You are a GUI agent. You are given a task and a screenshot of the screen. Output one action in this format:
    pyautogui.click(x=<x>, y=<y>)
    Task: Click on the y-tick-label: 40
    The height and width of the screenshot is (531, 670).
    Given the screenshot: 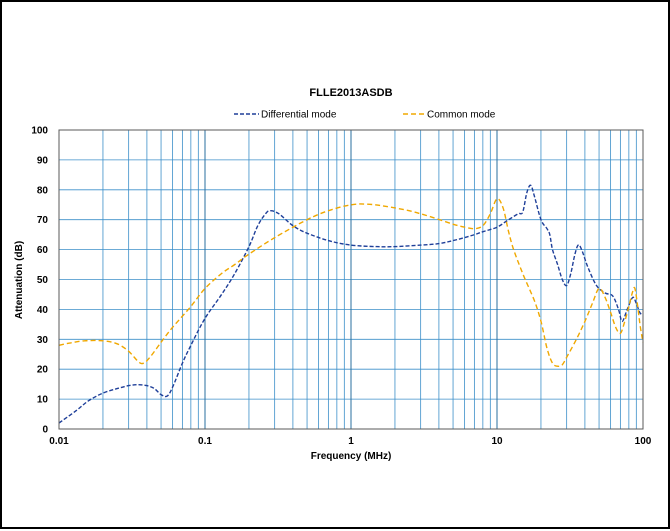 What is the action you would take?
    pyautogui.click(x=43, y=310)
    